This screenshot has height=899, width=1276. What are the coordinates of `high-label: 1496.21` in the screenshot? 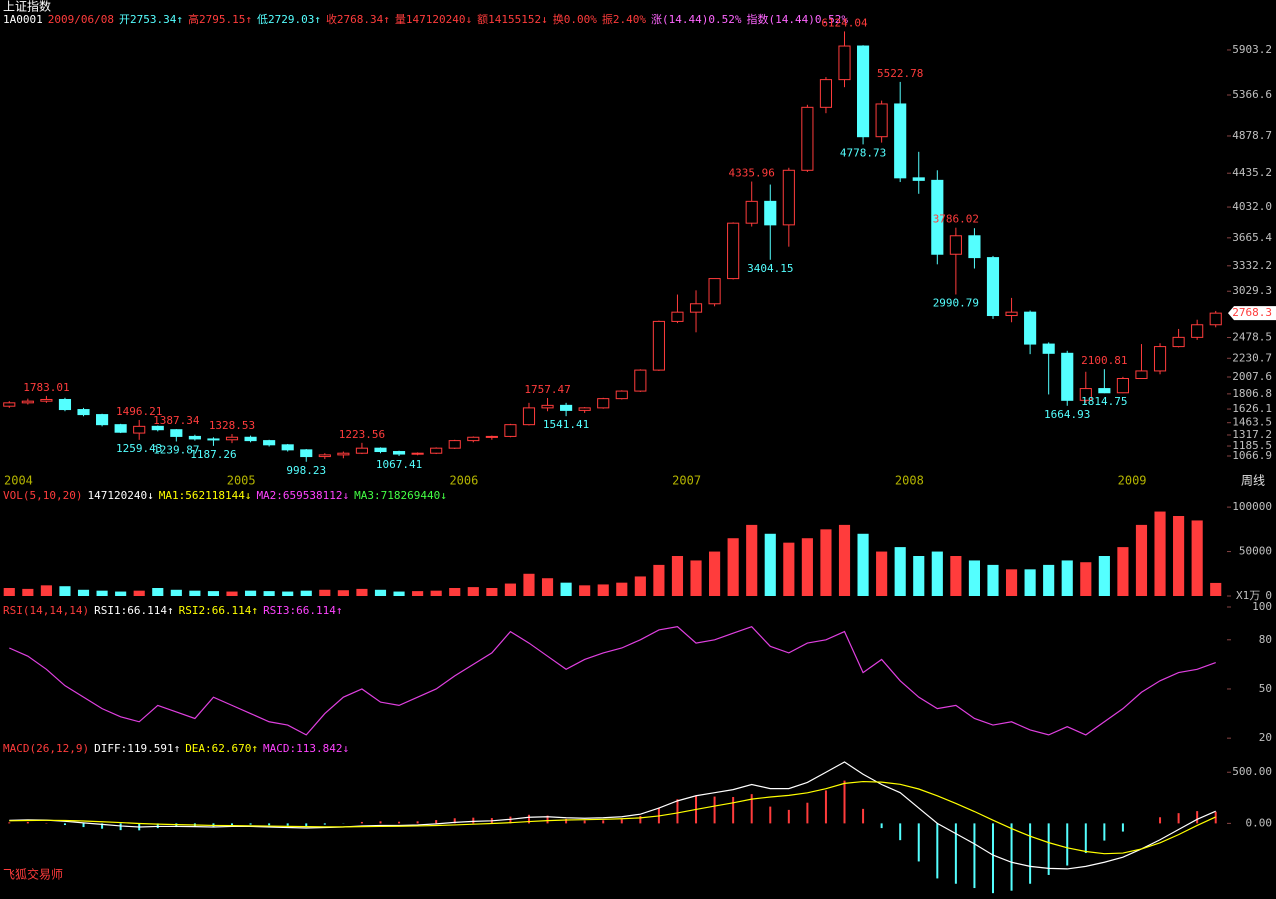 It's located at (139, 411).